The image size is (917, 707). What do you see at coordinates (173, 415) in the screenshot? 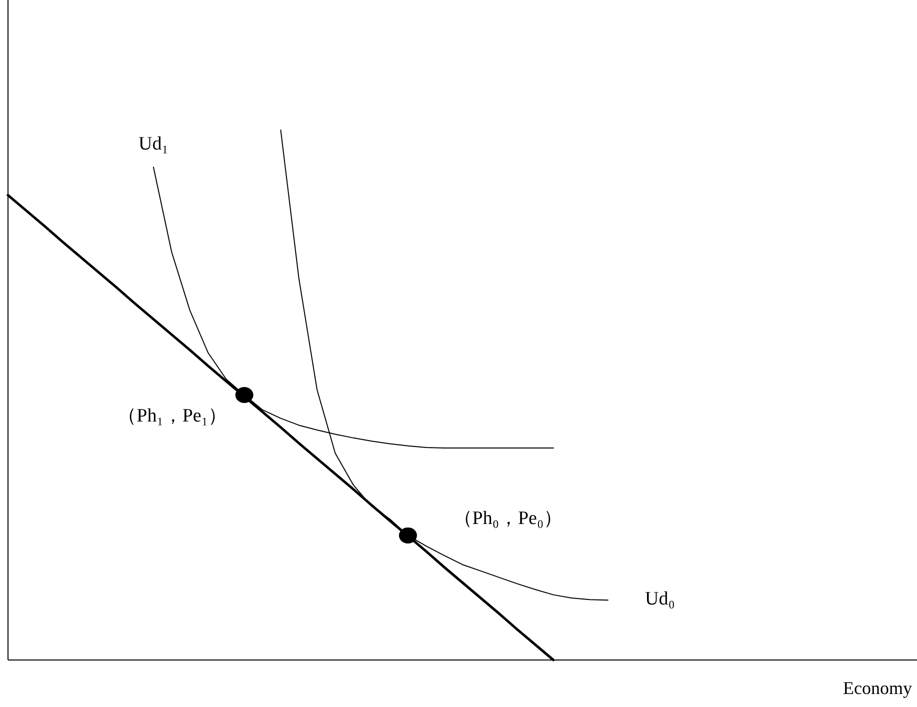
I see `annotation: （Ph₁，Pe₁）` at bounding box center [173, 415].